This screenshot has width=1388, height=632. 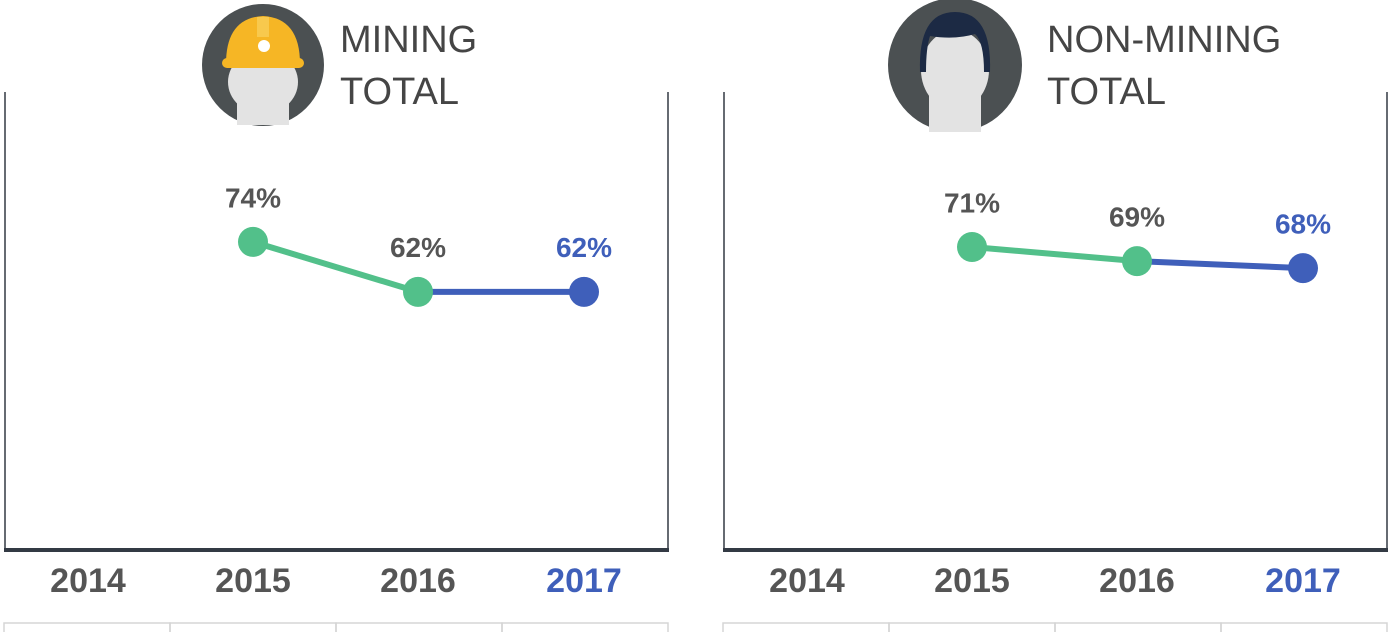 I want to click on chart-title: NON-MINING, so click(x=1164, y=40).